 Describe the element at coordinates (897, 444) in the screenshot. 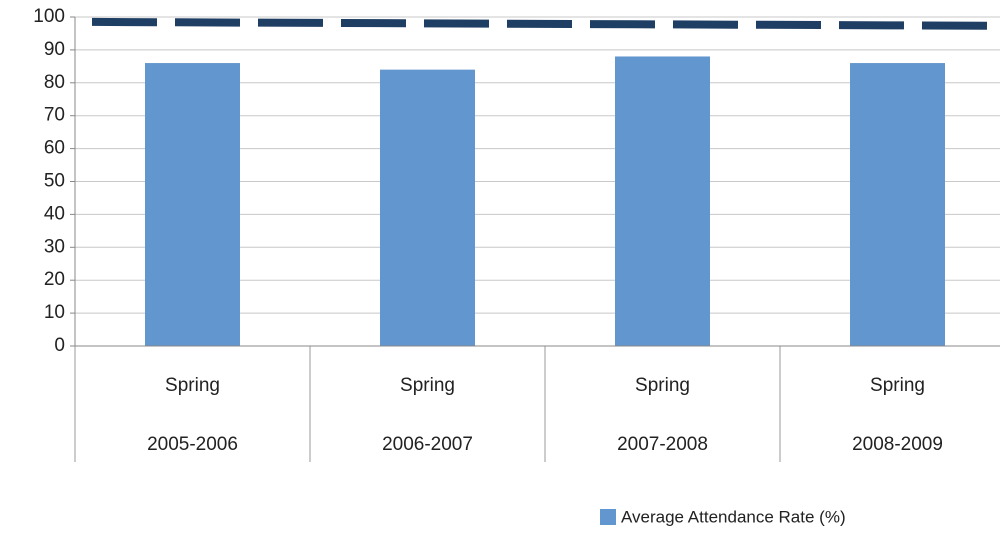

I see `x-tick-label: 2008-2009` at that location.